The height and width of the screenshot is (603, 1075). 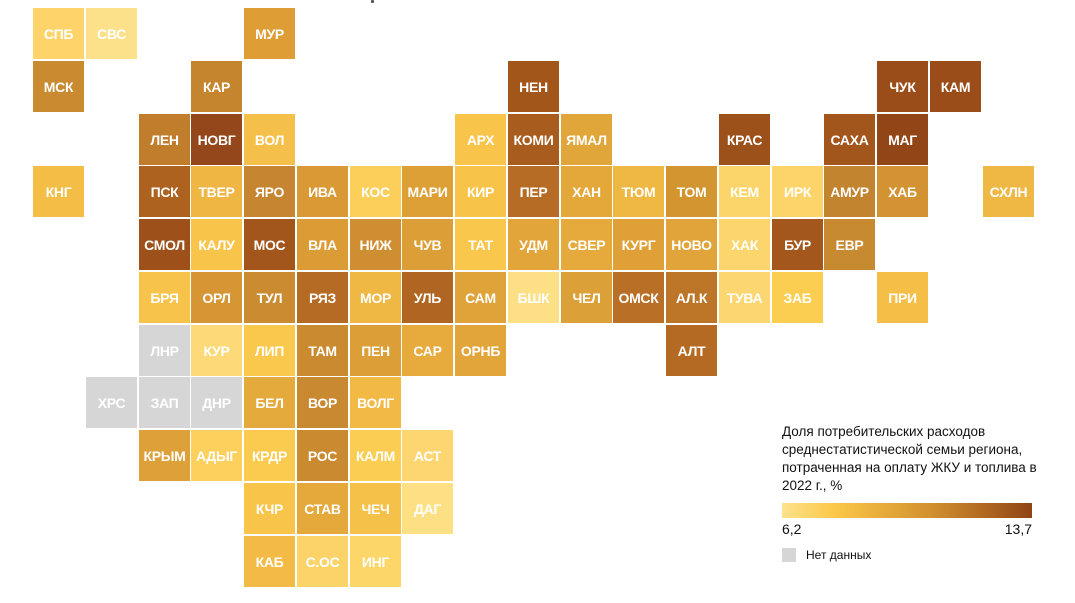 I want to click on region-tile: САХА, so click(x=849, y=139).